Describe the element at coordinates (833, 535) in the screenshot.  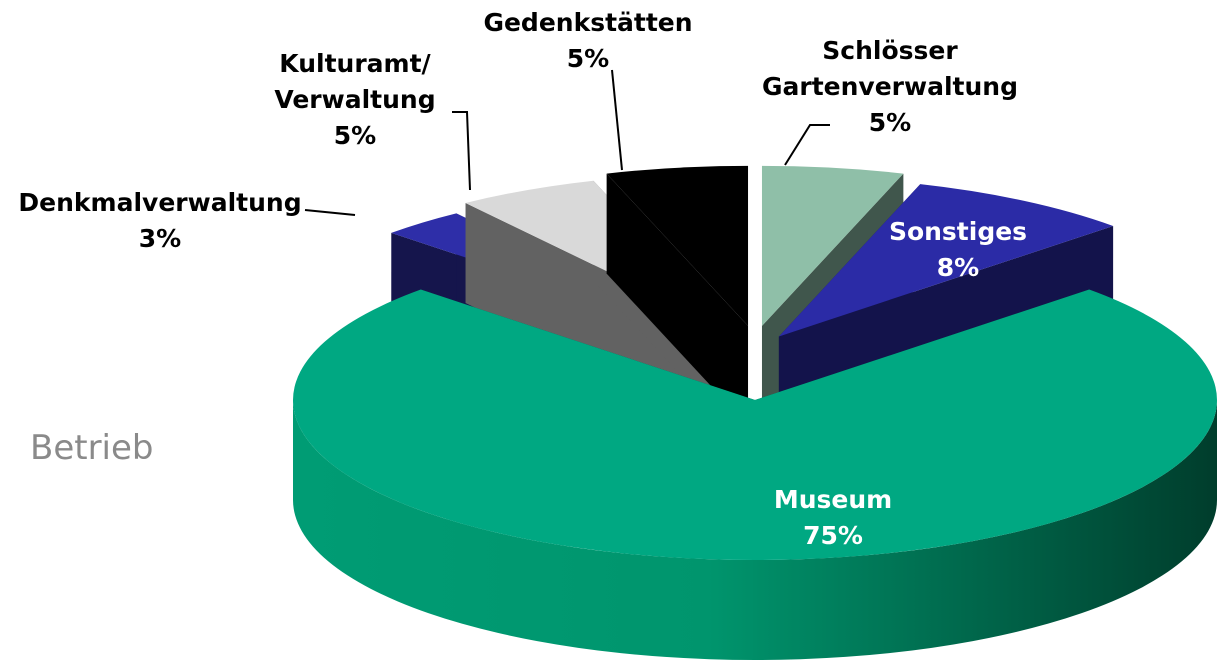
I see `value-label: 75%` at that location.